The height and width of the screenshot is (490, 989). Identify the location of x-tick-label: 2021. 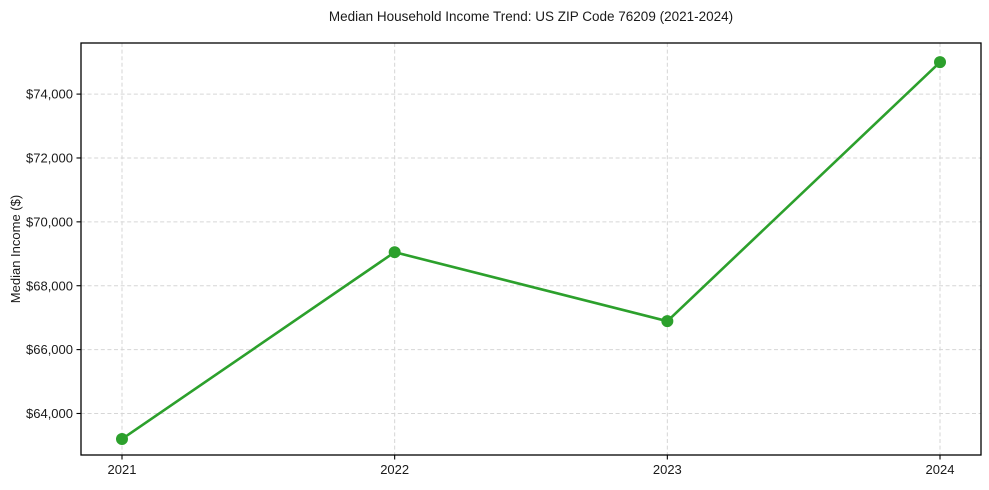
(122, 469).